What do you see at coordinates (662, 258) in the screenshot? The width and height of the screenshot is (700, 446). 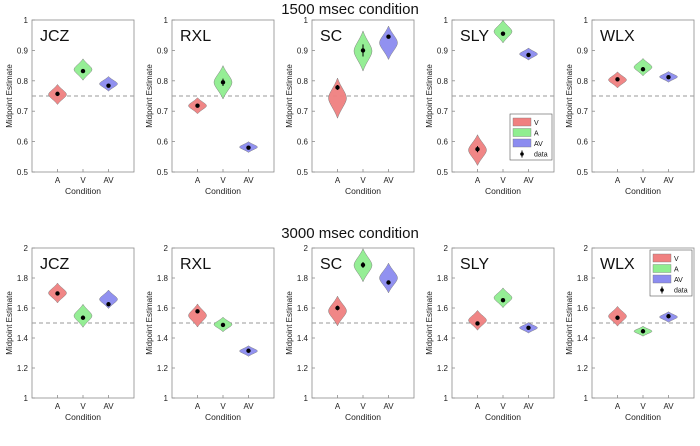 I see `legend-swatch-v` at bounding box center [662, 258].